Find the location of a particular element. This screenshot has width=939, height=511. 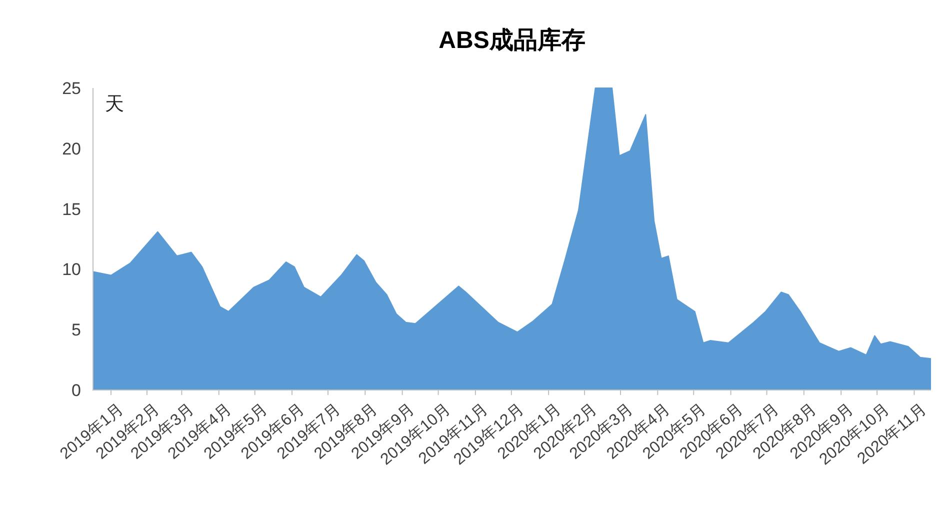

y-tick-label: 0 is located at coordinates (76, 390).